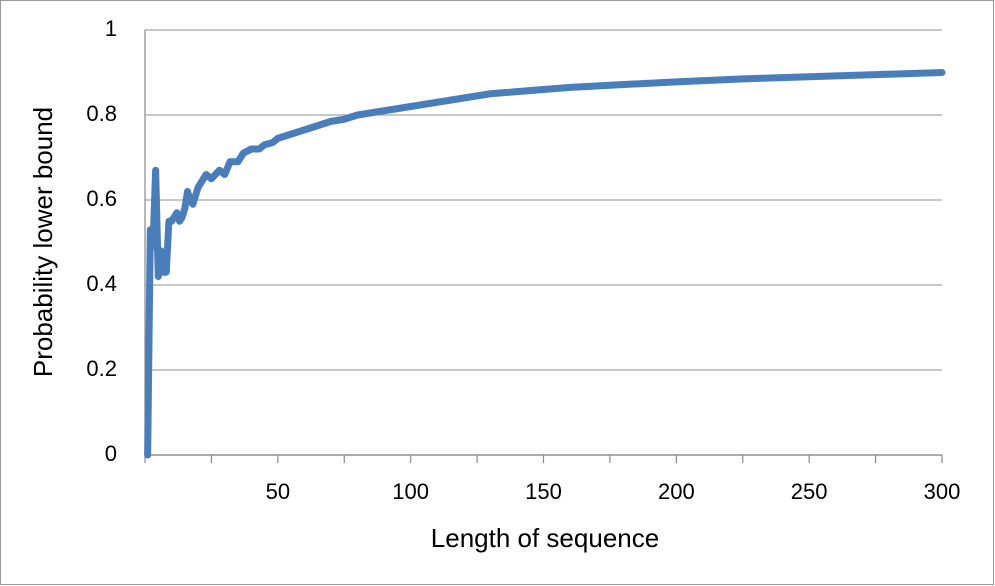 This screenshot has width=995, height=586. I want to click on x-axis-label: Length of sequence, so click(545, 538).